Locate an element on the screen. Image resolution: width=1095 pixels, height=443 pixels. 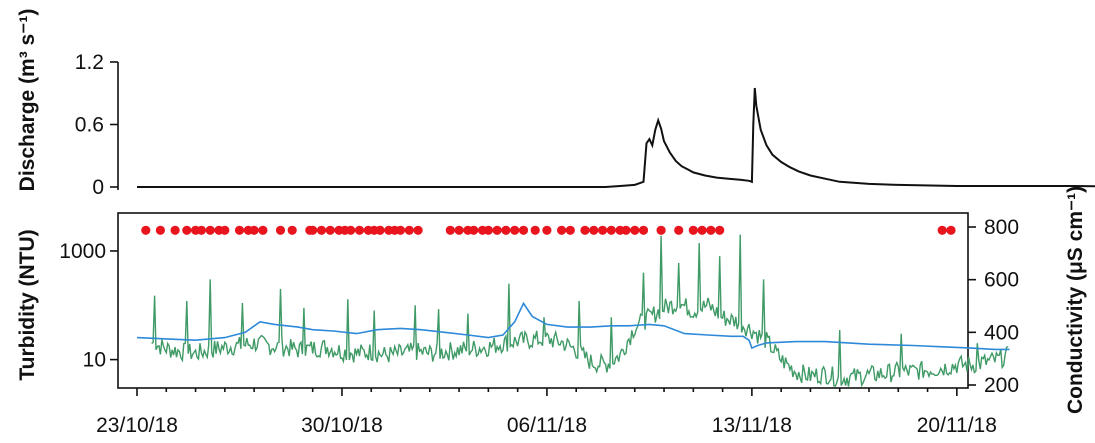
conductivity-y-tick-label: 200 is located at coordinates (1001, 385).